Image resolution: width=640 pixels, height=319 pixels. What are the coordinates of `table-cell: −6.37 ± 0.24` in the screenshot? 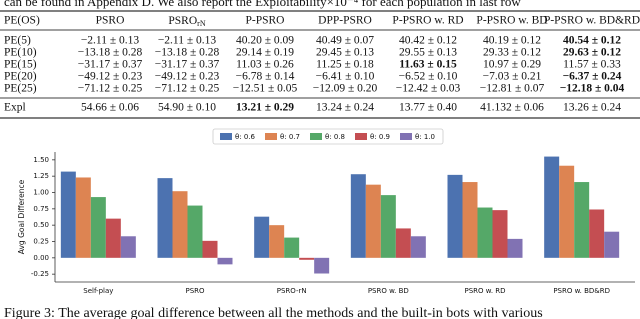 It's located at (592, 77).